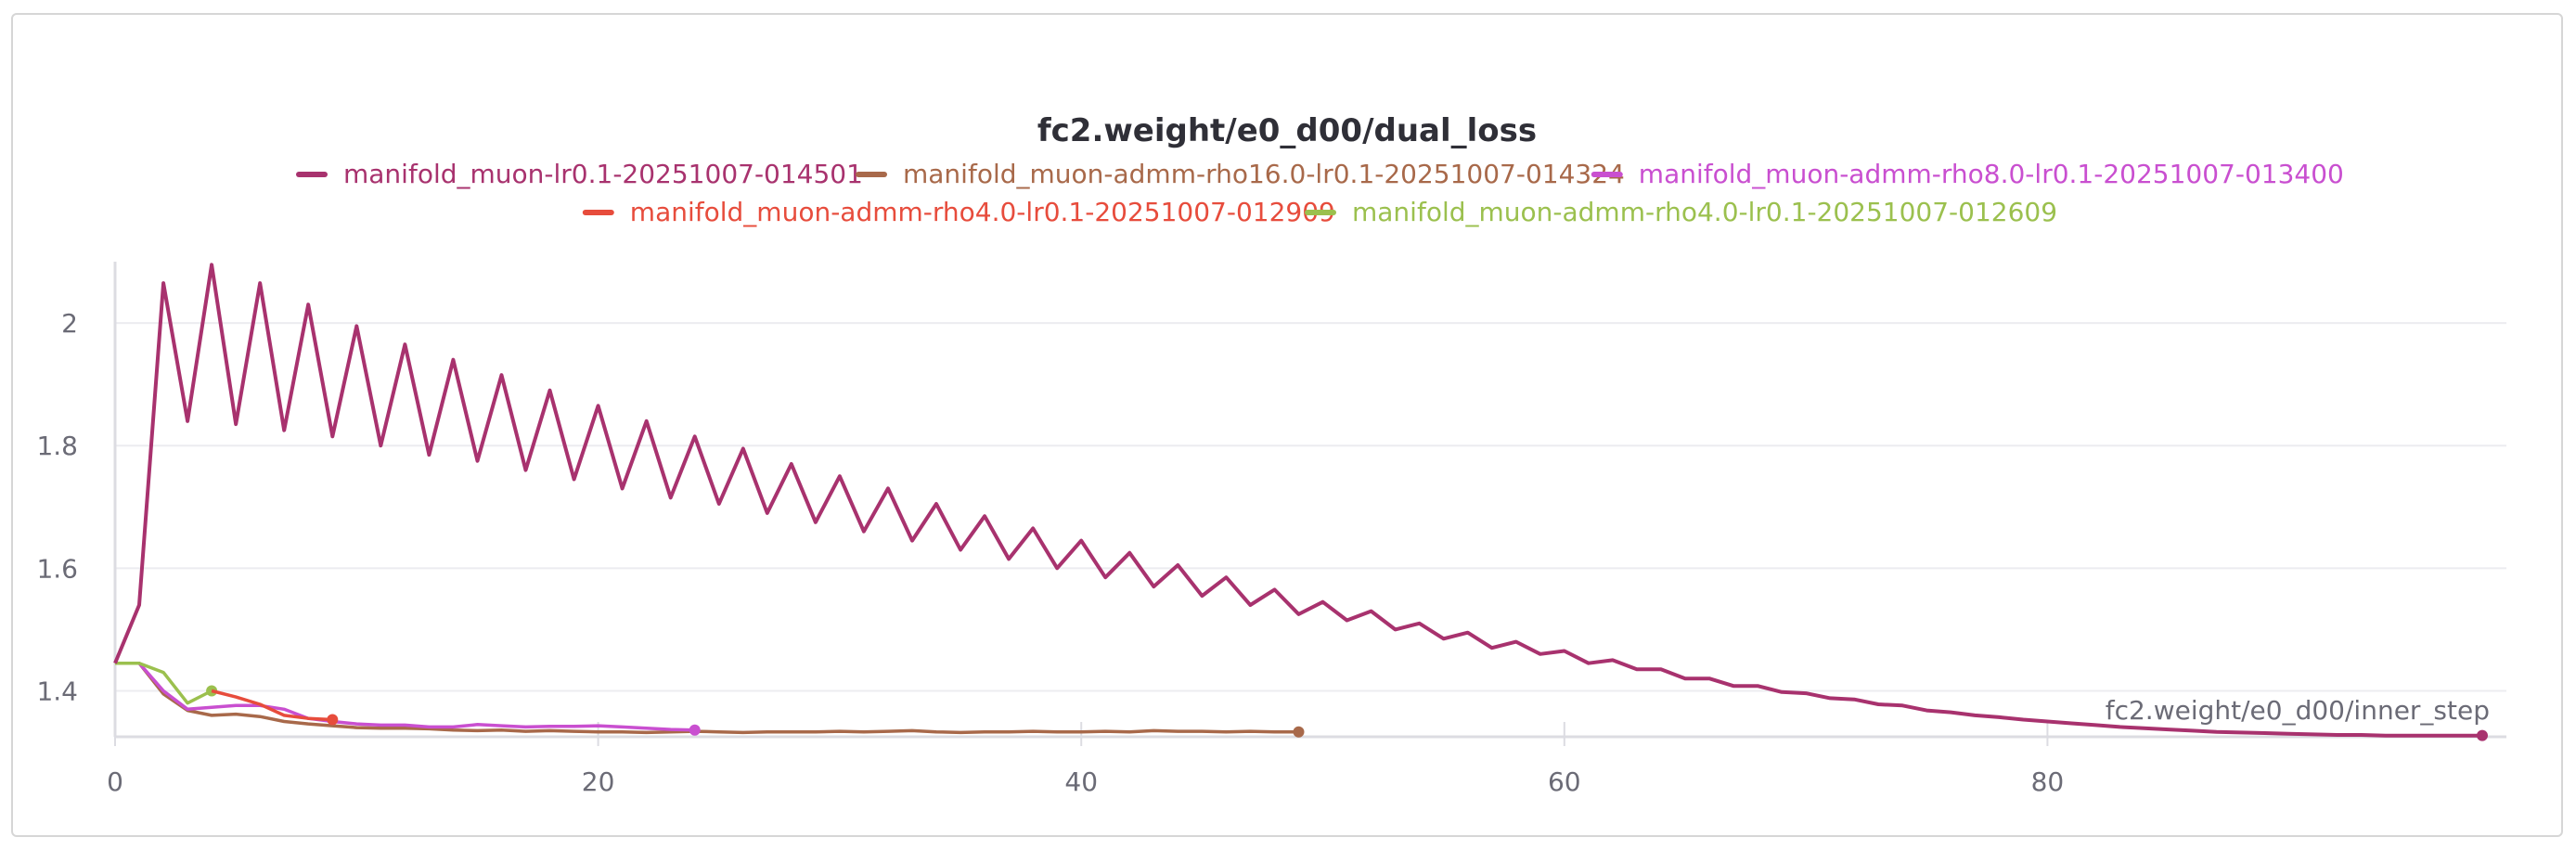 The image size is (2576, 850). Describe the element at coordinates (2298, 710) in the screenshot. I see `x-axis-title: fc2.weight/e0_d00/inner_step` at that location.